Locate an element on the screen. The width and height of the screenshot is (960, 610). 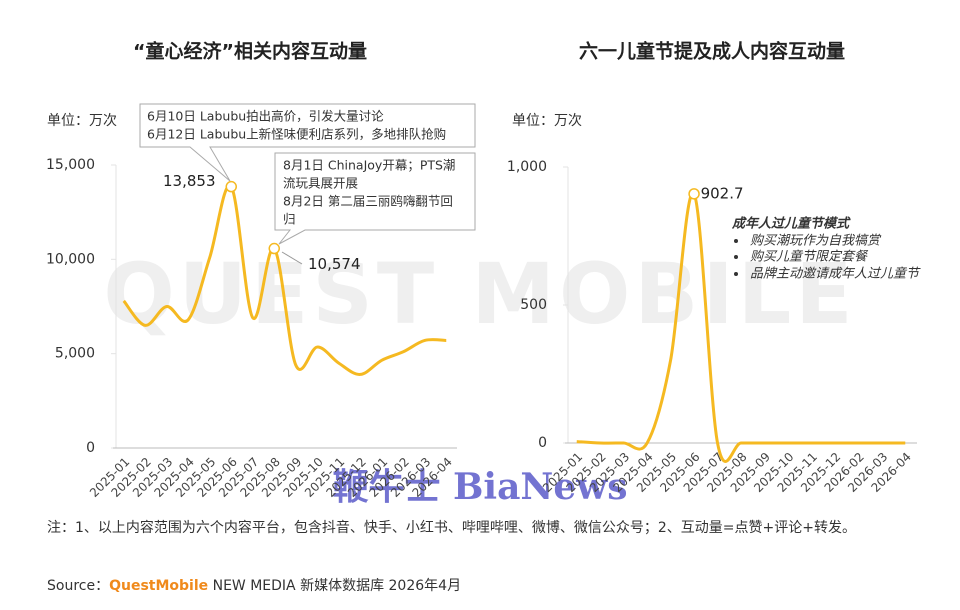
annotation-title: 成年人过儿童节模式 is located at coordinates (791, 224).